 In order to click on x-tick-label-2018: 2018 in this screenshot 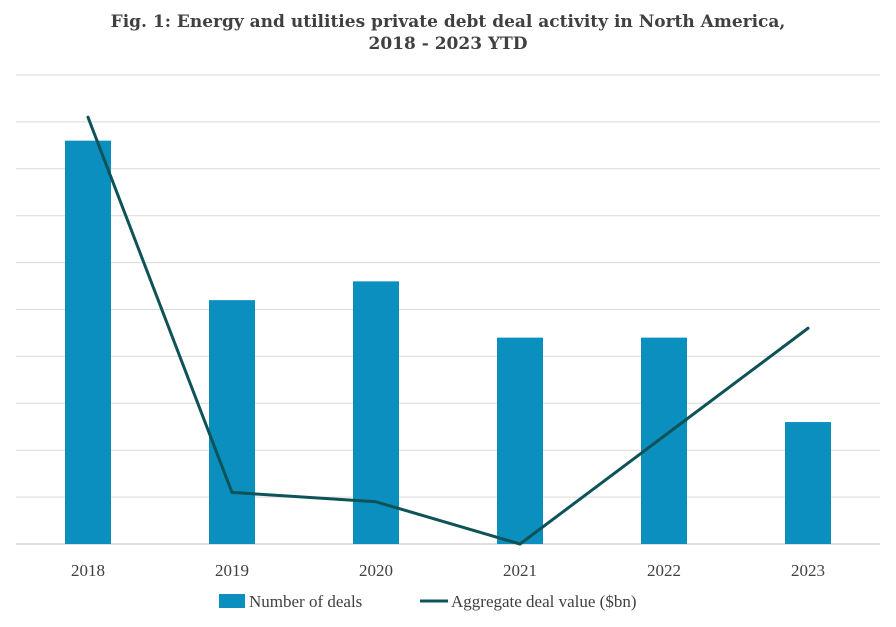, I will do `click(88, 570)`.